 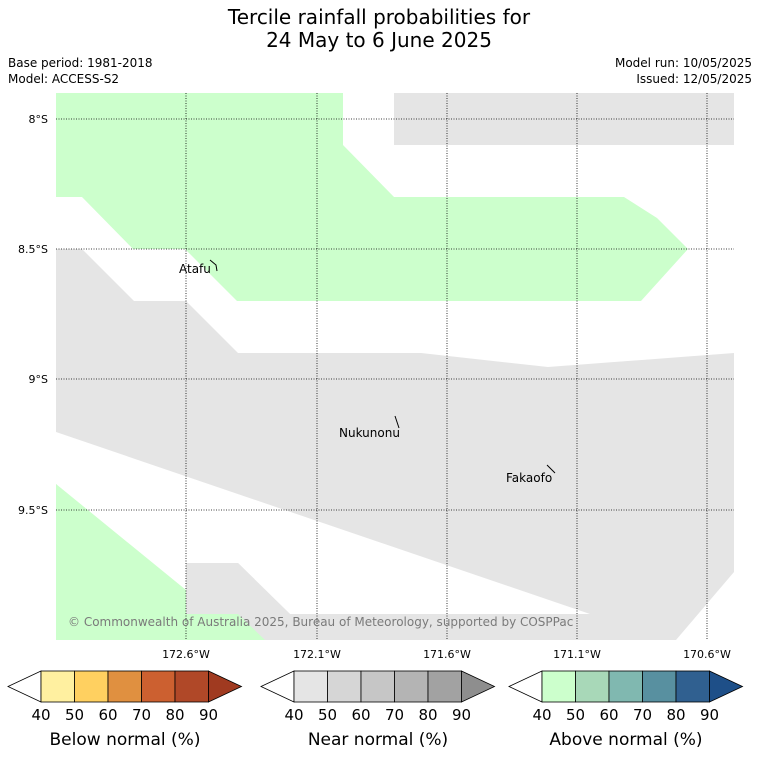 What do you see at coordinates (675, 715) in the screenshot?
I see `colorbar-above-tick: 80` at bounding box center [675, 715].